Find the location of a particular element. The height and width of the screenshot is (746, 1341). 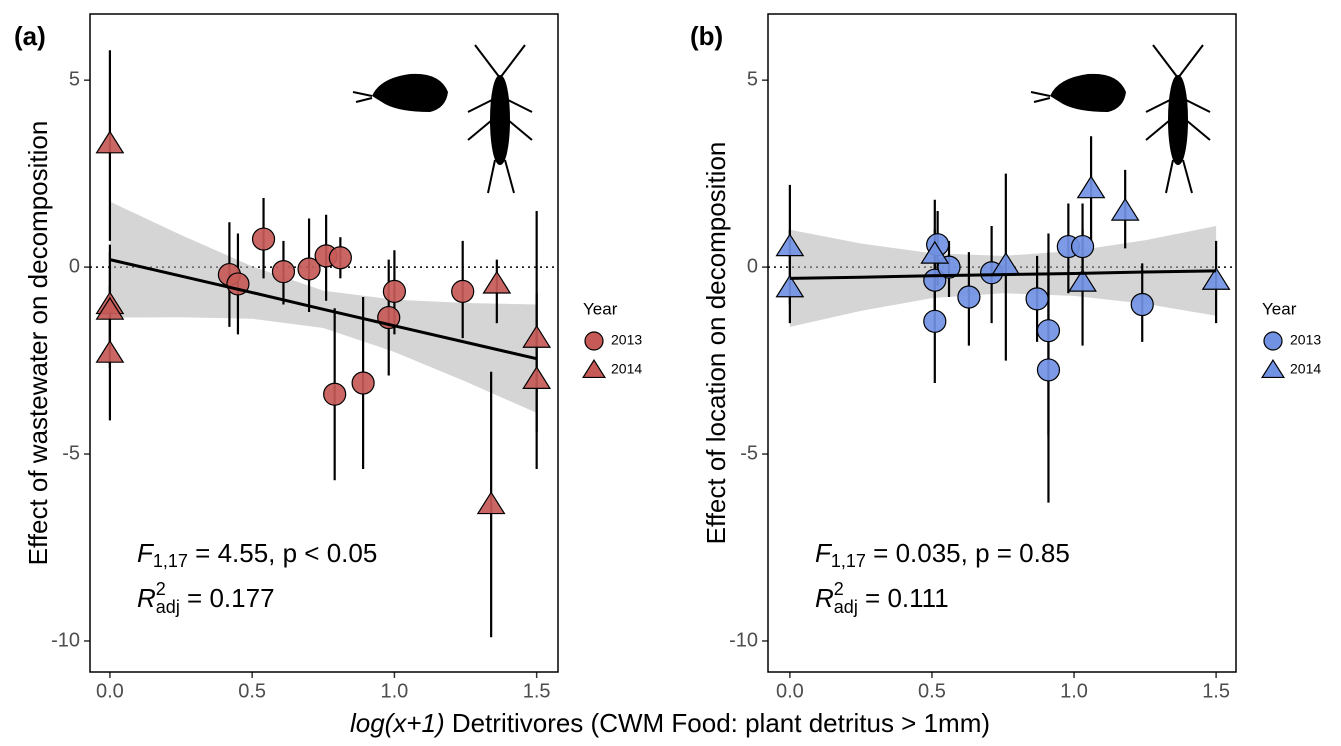

x-axis-title-italic: log(x+1) is located at coordinates (397, 723).